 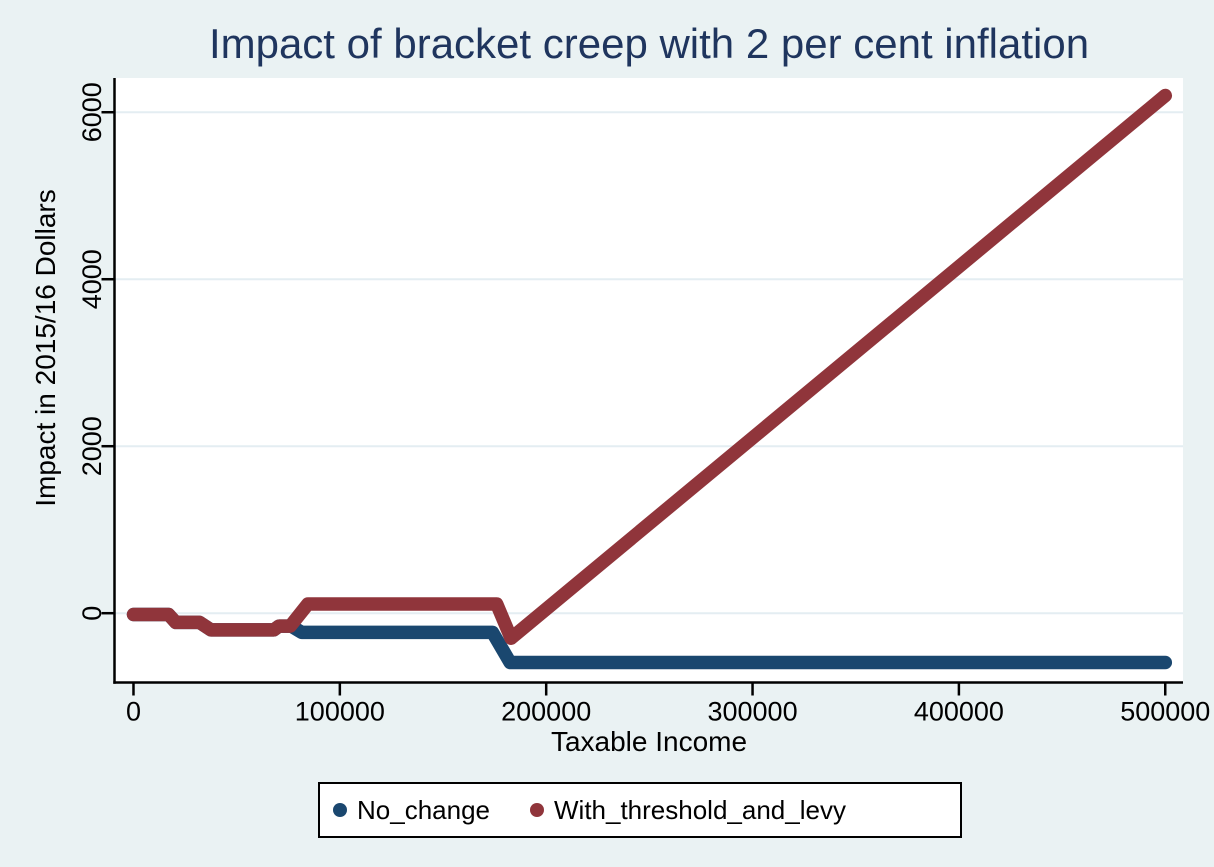 I want to click on with-threshold-and-levy-marker-icon, so click(x=537, y=810).